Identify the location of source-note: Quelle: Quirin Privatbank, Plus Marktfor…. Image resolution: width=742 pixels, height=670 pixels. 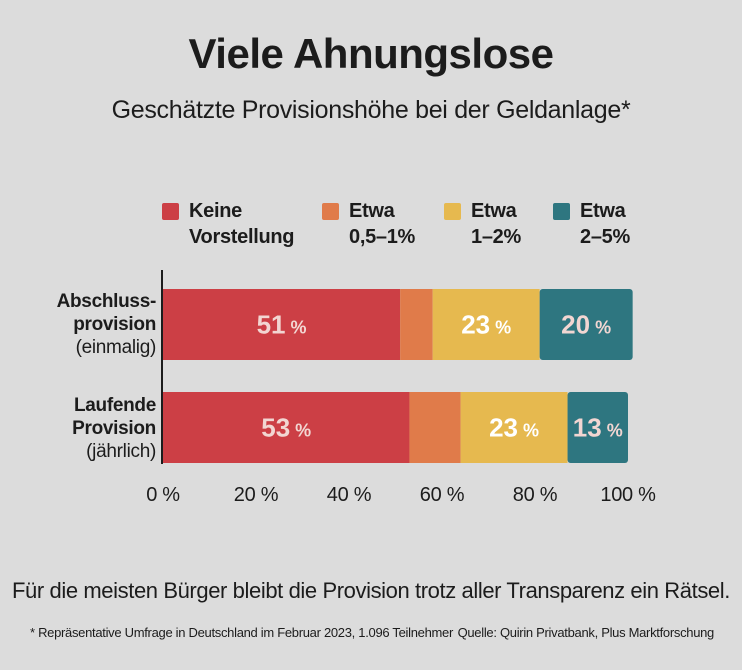
(586, 632).